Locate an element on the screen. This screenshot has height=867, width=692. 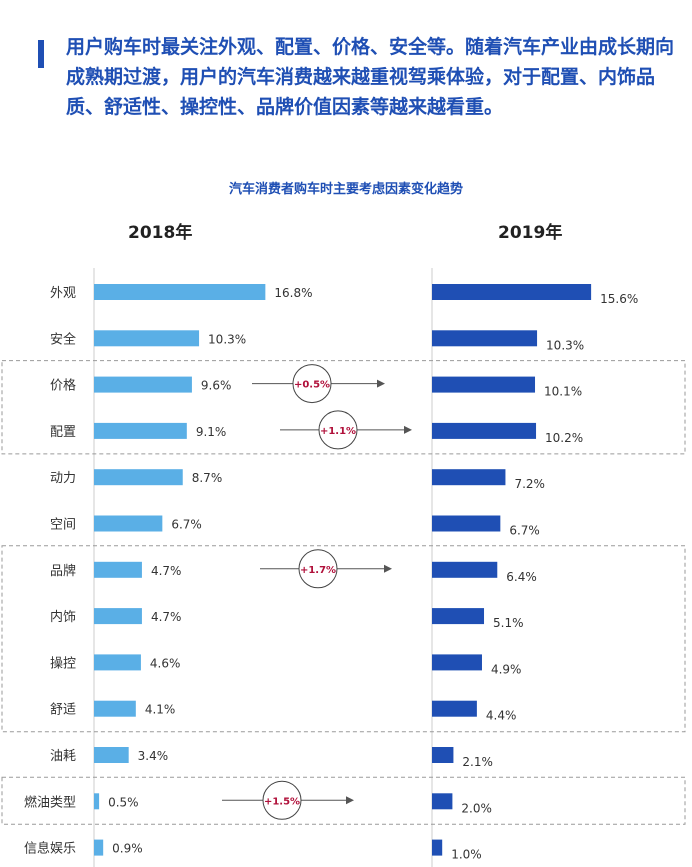
series-2018-label: 2018年 is located at coordinates (160, 233).